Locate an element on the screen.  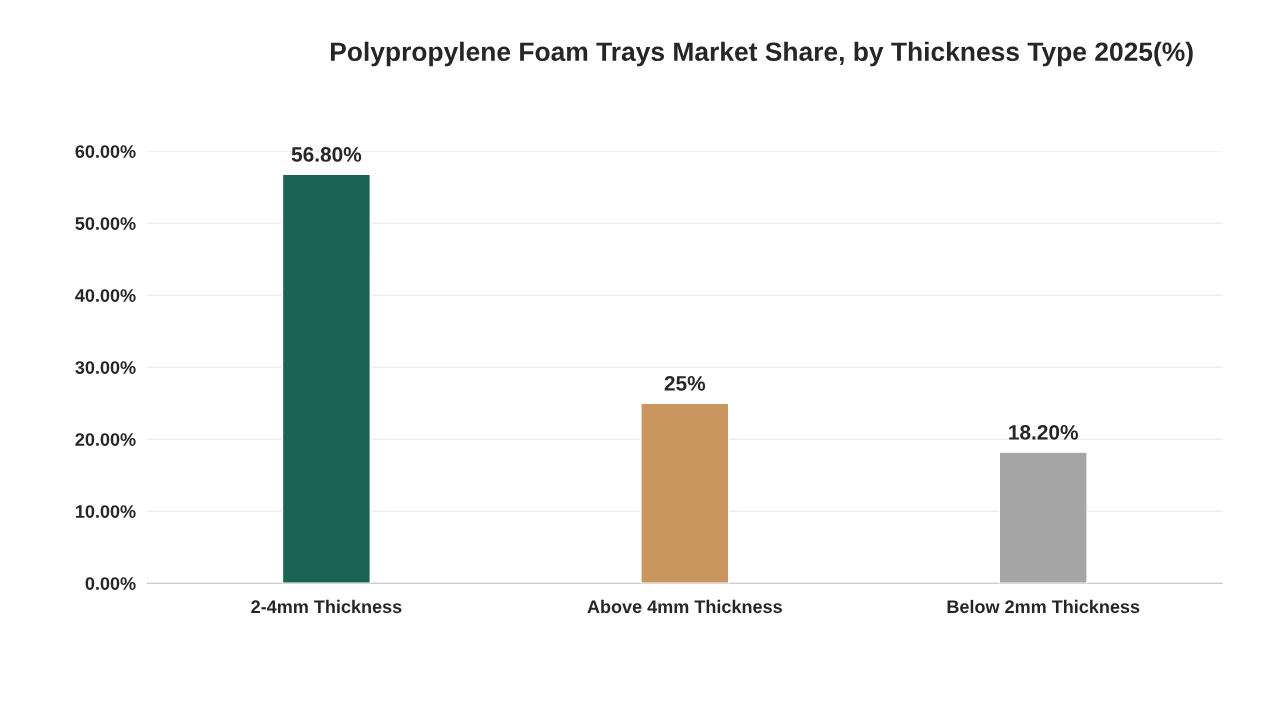
x-tick-label: 2-4mm Thickness is located at coordinates (326, 606).